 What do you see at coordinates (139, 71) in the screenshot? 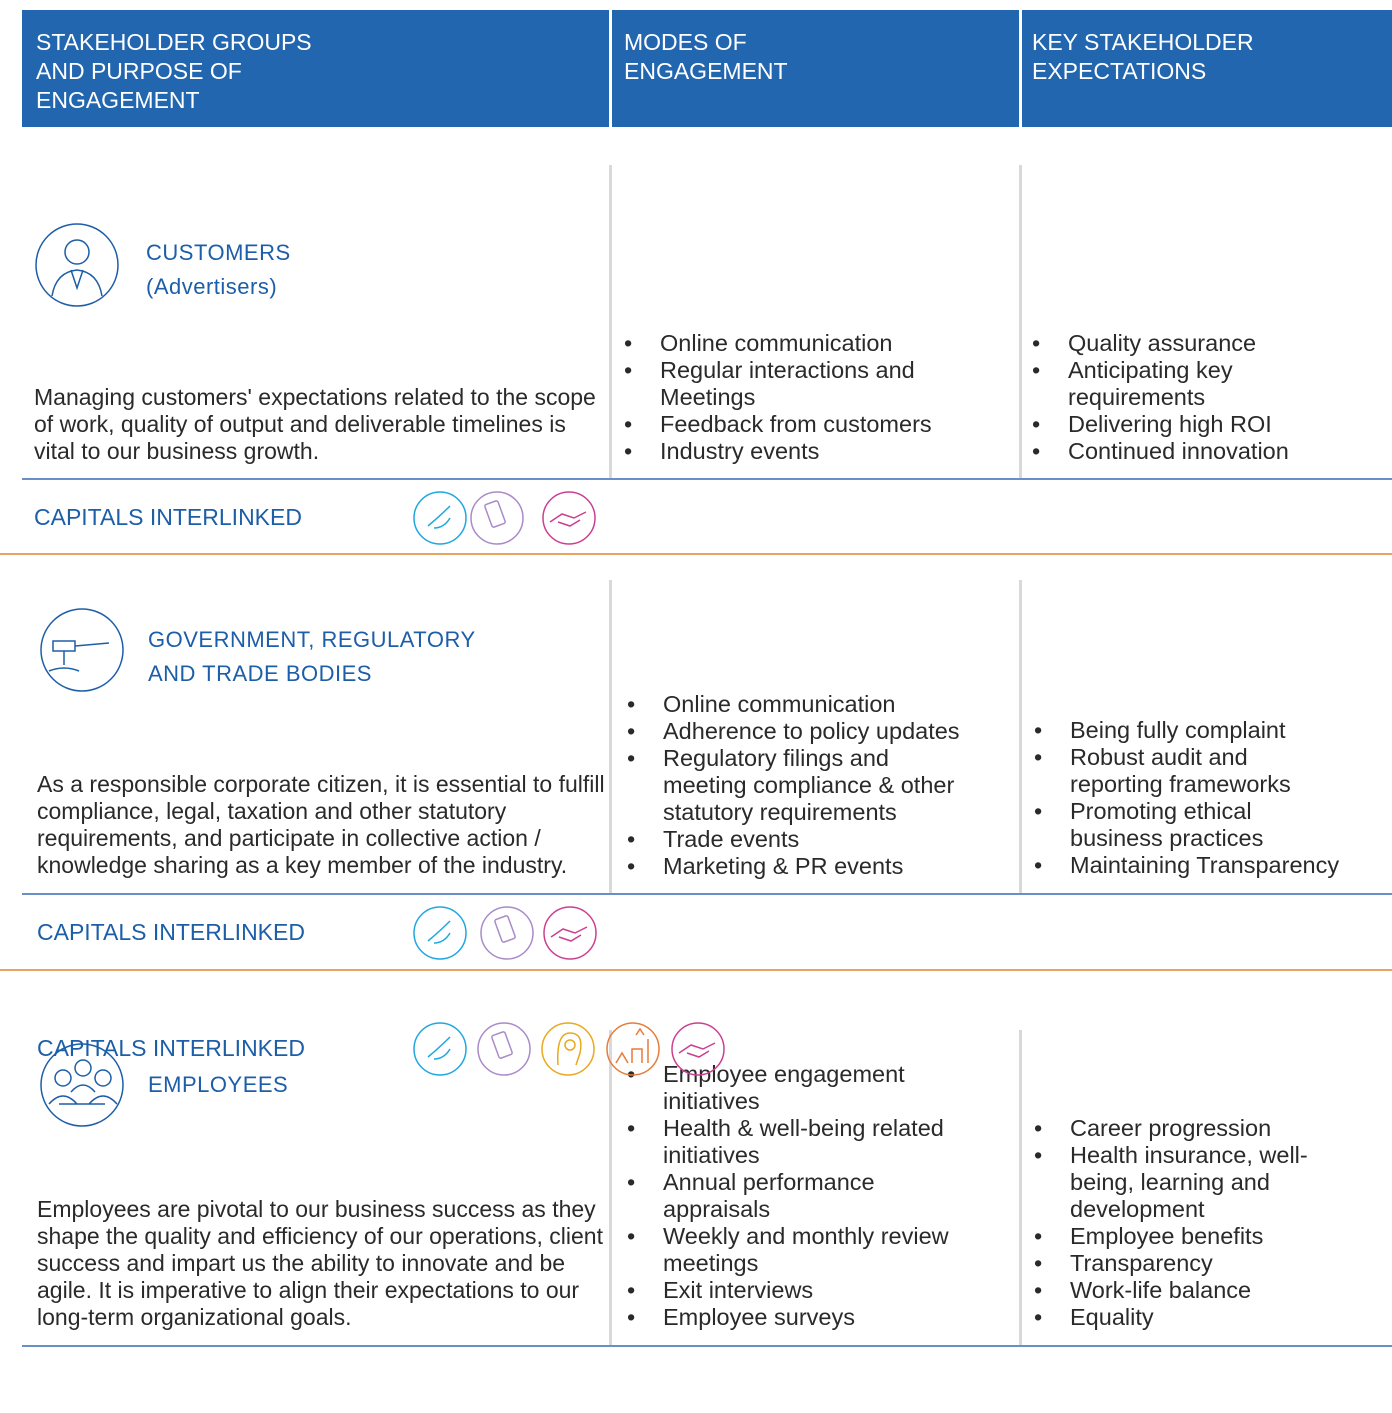
I see `header-line: AND PURPOSE OF` at bounding box center [139, 71].